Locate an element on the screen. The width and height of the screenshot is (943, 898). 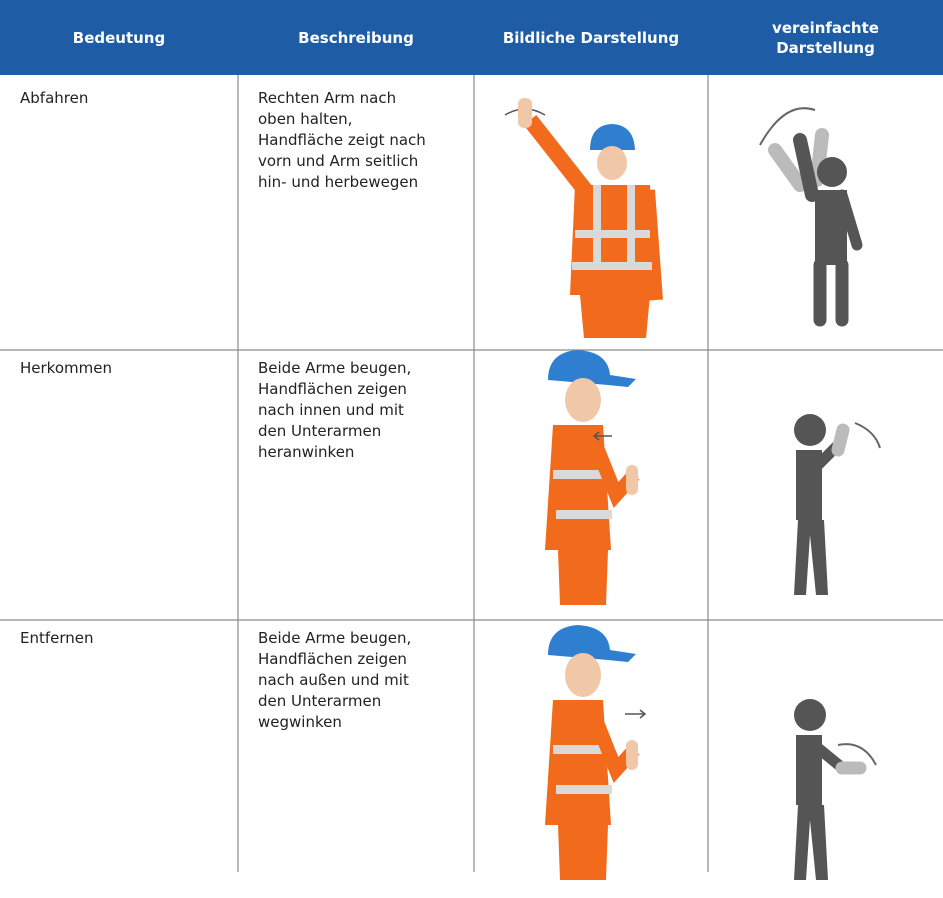
text-line: Herkommen is located at coordinates (66, 368).